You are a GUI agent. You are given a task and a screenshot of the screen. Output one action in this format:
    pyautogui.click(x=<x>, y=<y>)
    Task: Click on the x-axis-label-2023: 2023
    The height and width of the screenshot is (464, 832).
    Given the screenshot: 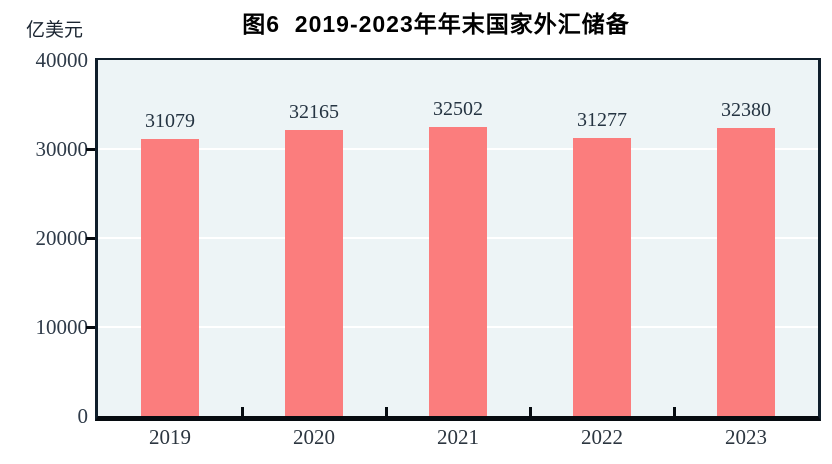 What is the action you would take?
    pyautogui.click(x=746, y=437)
    